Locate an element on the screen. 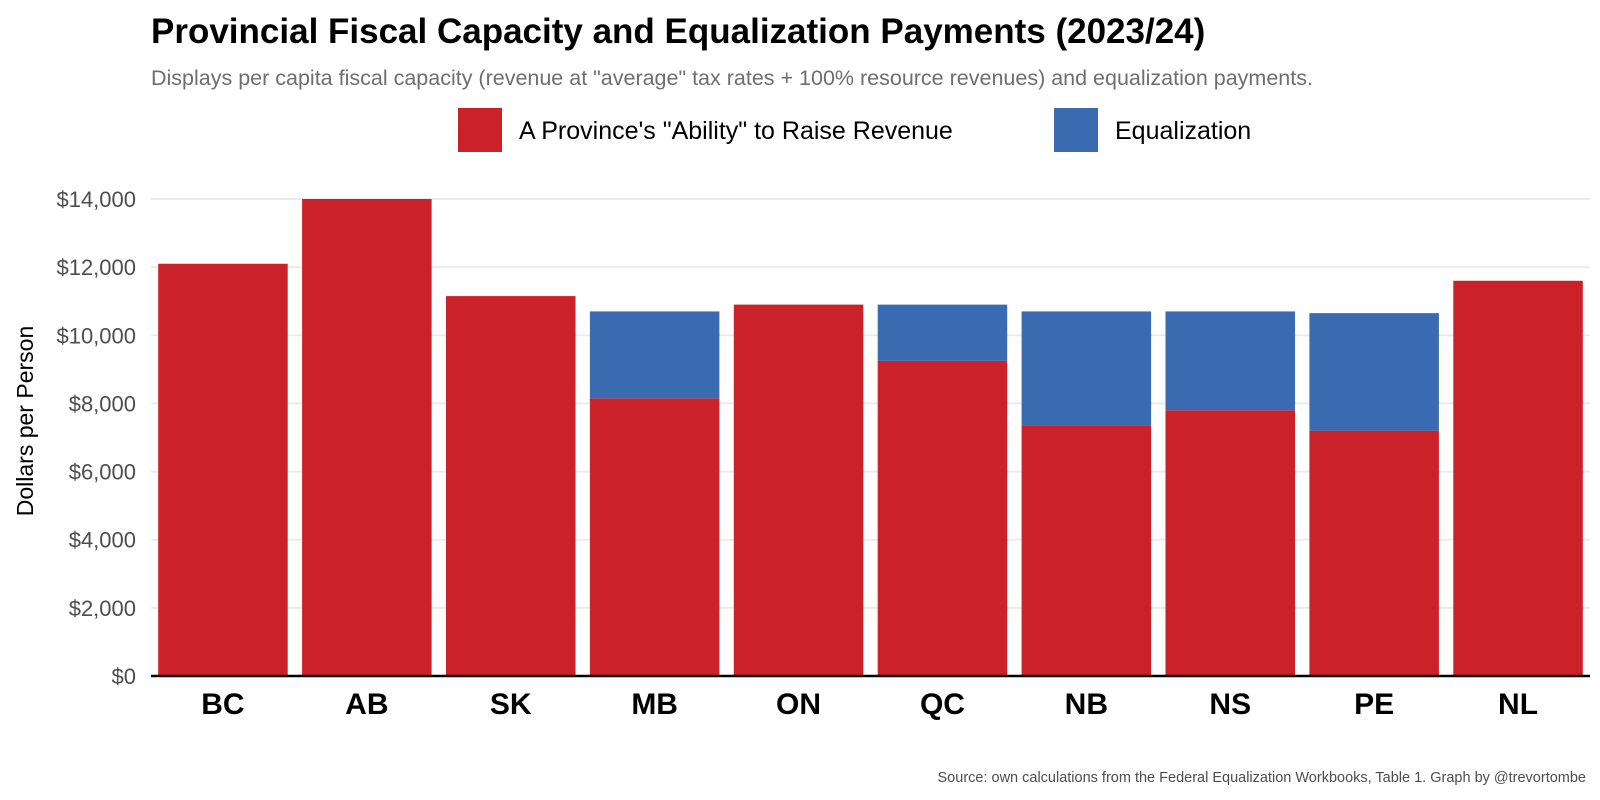 This screenshot has width=1600, height=800. legend-swatch-fiscal-capacity is located at coordinates (480, 130).